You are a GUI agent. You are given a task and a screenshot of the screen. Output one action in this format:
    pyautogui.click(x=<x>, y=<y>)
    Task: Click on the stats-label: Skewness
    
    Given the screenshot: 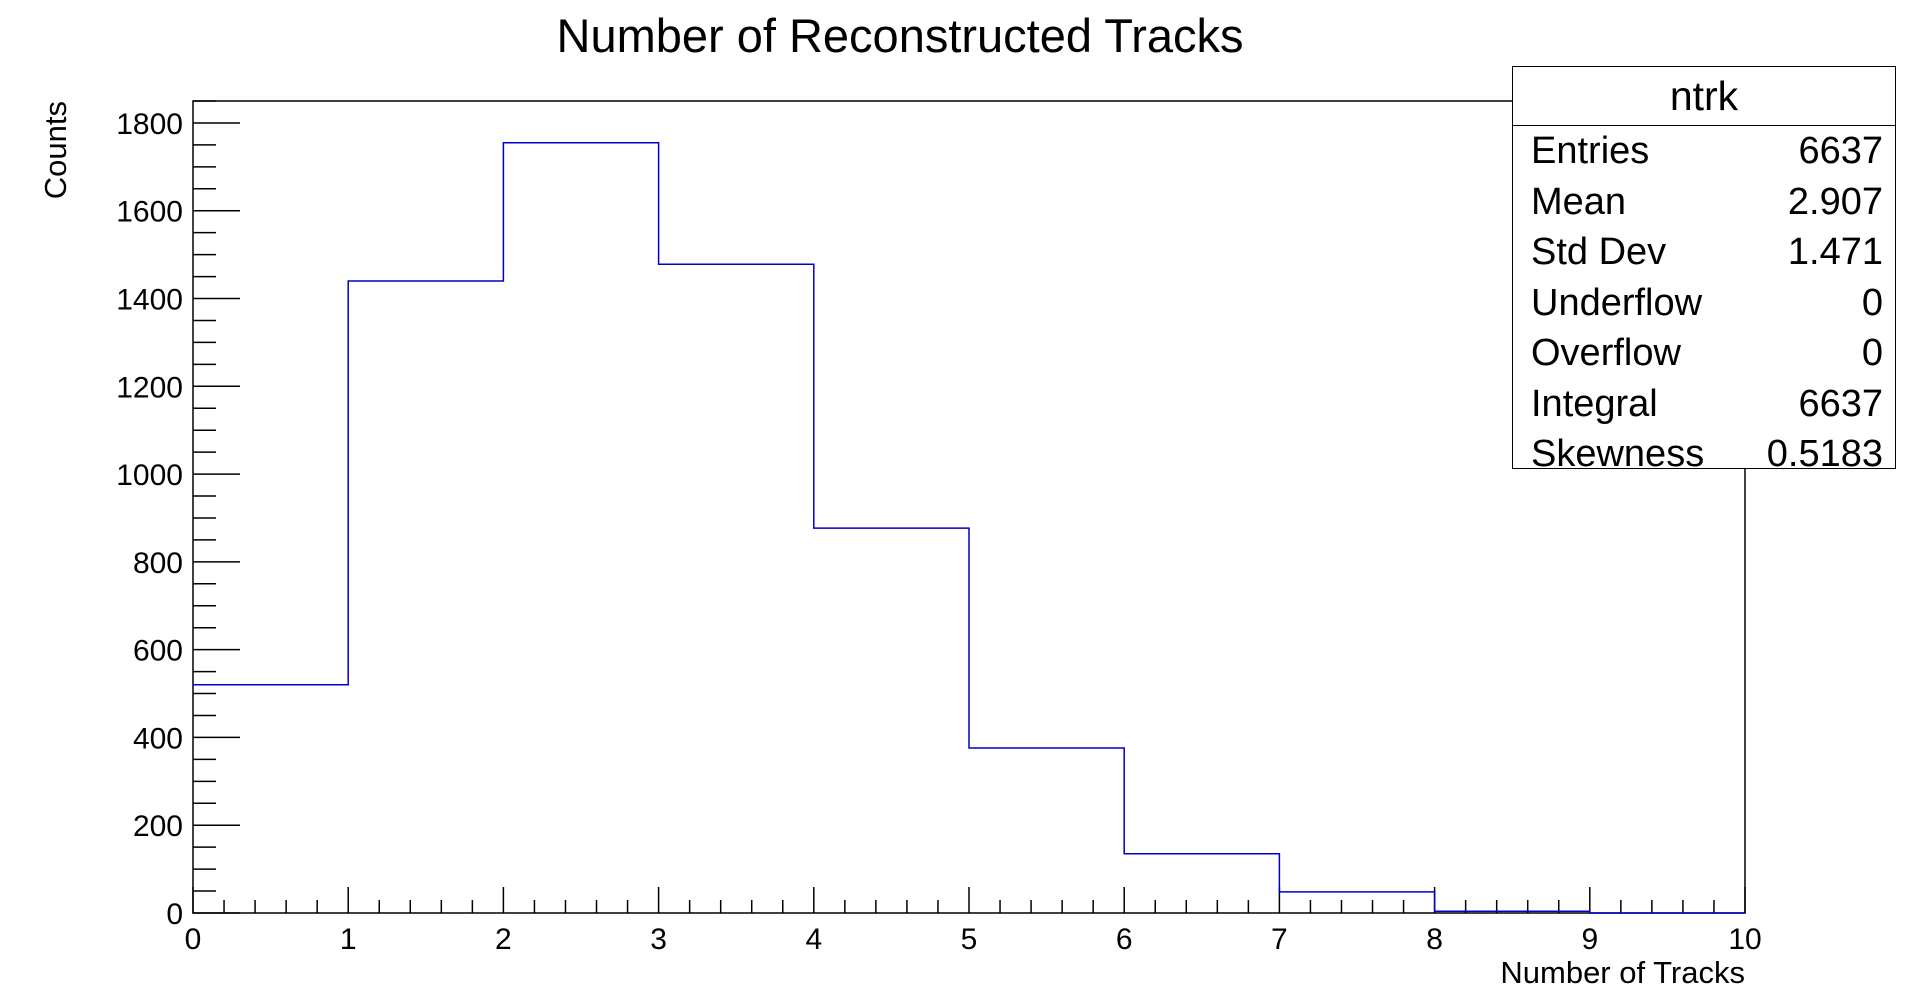 What is the action you would take?
    pyautogui.click(x=1618, y=454)
    